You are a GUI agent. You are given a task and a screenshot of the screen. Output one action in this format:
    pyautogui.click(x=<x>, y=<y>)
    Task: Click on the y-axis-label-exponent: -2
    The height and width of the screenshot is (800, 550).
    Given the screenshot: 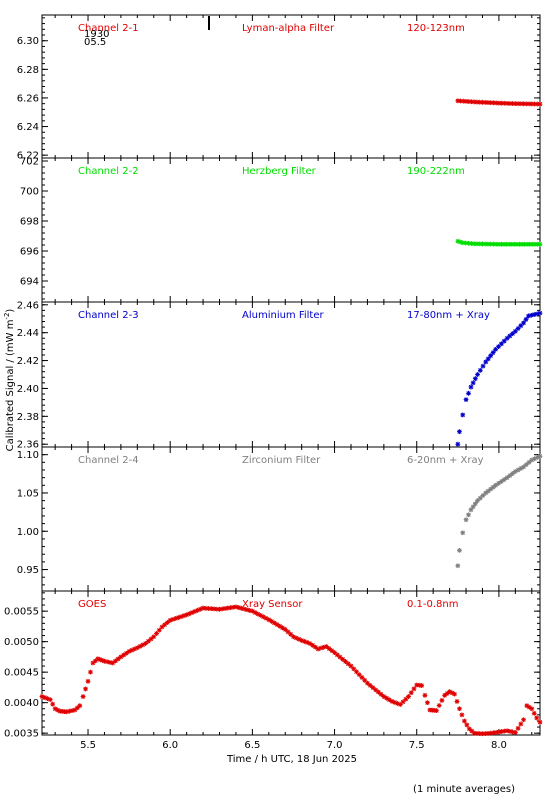 What is the action you would take?
    pyautogui.click(x=7, y=316)
    